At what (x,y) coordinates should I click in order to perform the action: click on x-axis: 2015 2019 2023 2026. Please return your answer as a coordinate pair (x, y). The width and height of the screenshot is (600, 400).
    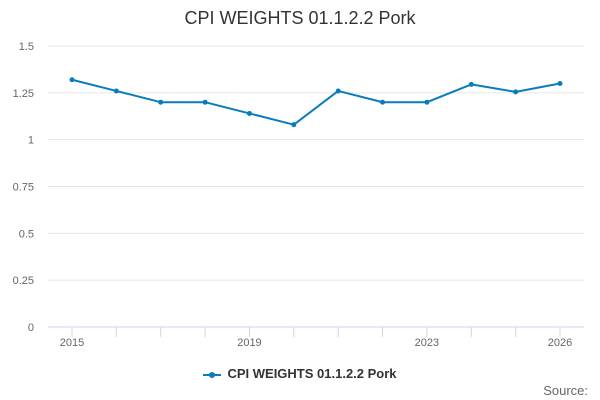
    Looking at the image, I should click on (316, 338).